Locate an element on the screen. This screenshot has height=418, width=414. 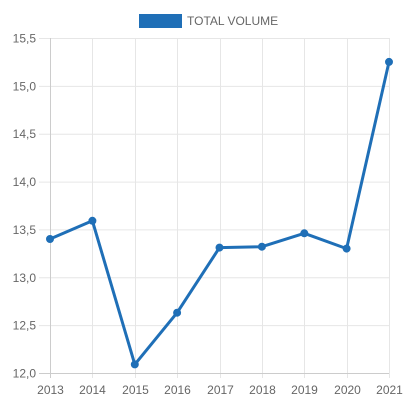
data-point-2017 is located at coordinates (219, 247).